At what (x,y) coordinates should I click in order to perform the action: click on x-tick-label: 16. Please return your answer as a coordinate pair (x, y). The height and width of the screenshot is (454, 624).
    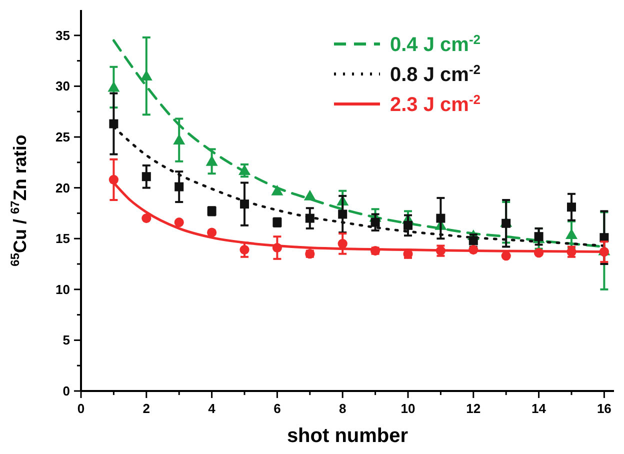
    Looking at the image, I should click on (604, 408).